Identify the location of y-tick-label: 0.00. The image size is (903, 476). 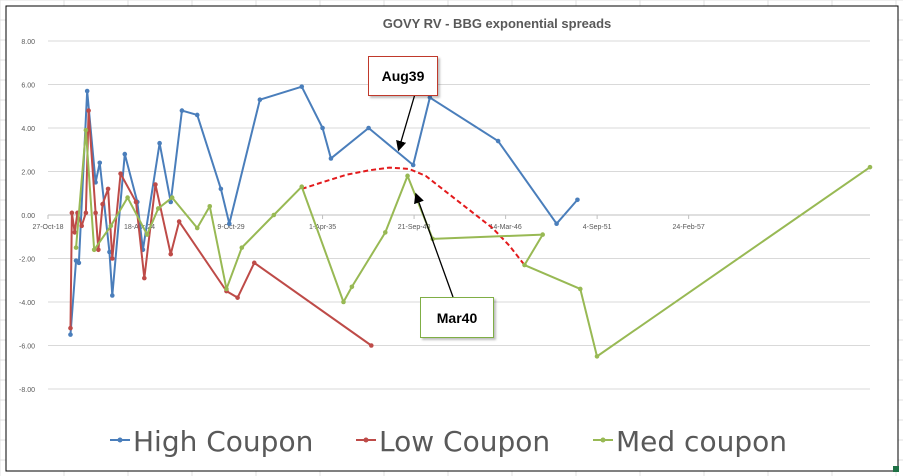
(28, 216).